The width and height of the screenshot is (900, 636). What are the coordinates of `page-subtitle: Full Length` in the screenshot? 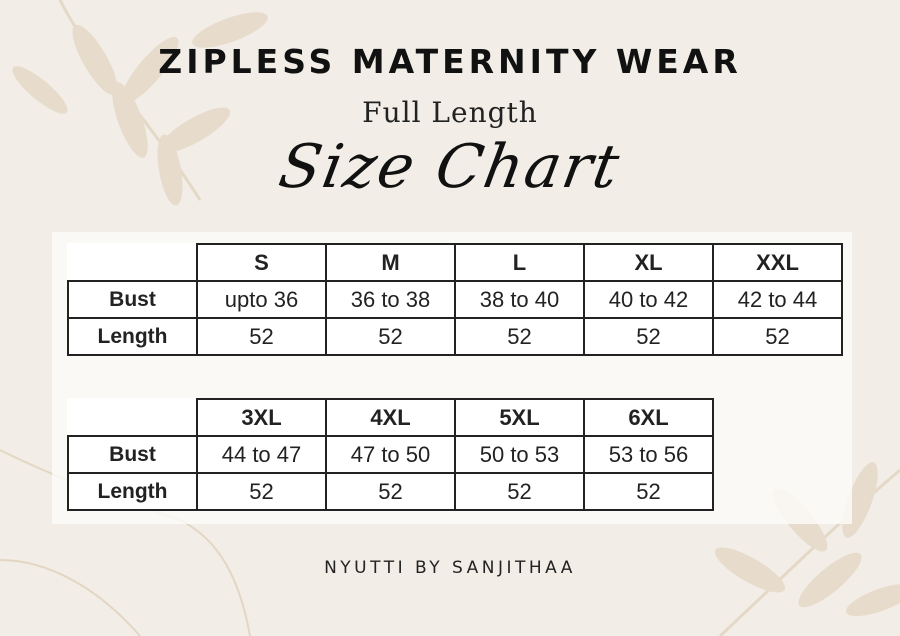 It's located at (450, 112).